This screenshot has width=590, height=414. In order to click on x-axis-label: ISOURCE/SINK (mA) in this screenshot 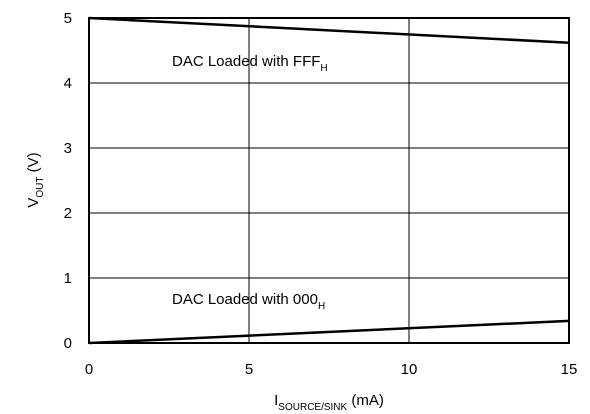, I will do `click(329, 402)`.